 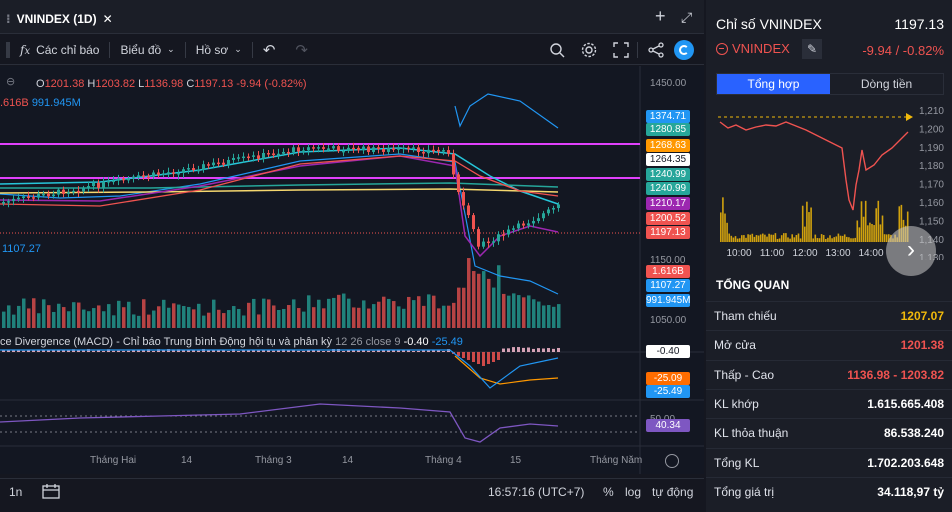 What do you see at coordinates (660, 16) in the screenshot?
I see `add-tab-icon: +` at bounding box center [660, 16].